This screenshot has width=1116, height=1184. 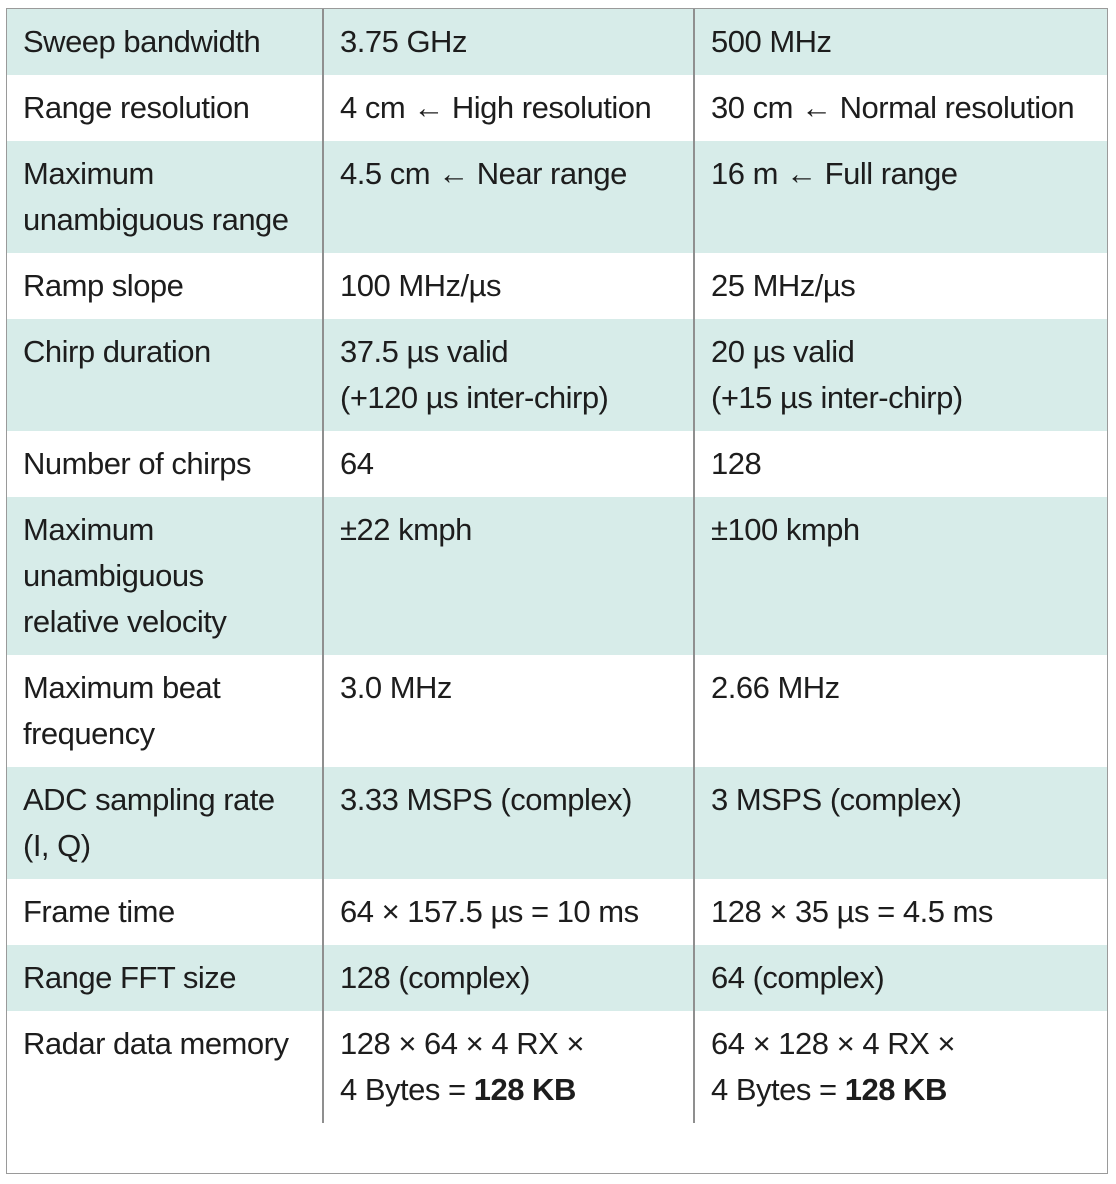 What do you see at coordinates (508, 464) in the screenshot?
I see `high-res-value: 64` at bounding box center [508, 464].